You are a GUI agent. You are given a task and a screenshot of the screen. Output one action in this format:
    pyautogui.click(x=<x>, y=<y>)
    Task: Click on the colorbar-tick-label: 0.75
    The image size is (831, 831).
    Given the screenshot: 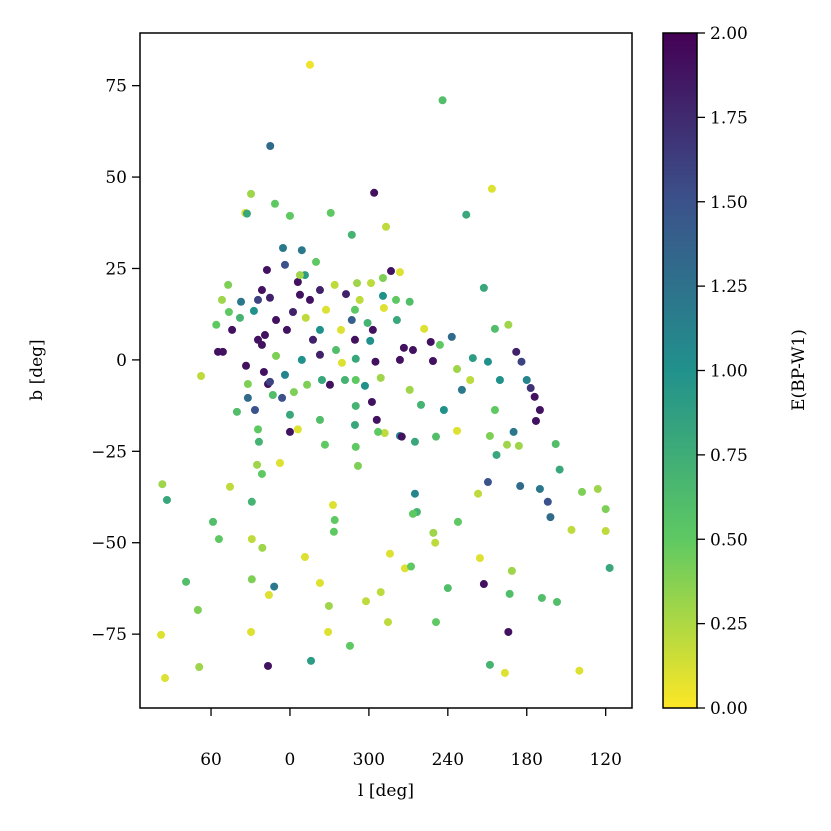 What is the action you would take?
    pyautogui.click(x=729, y=456)
    